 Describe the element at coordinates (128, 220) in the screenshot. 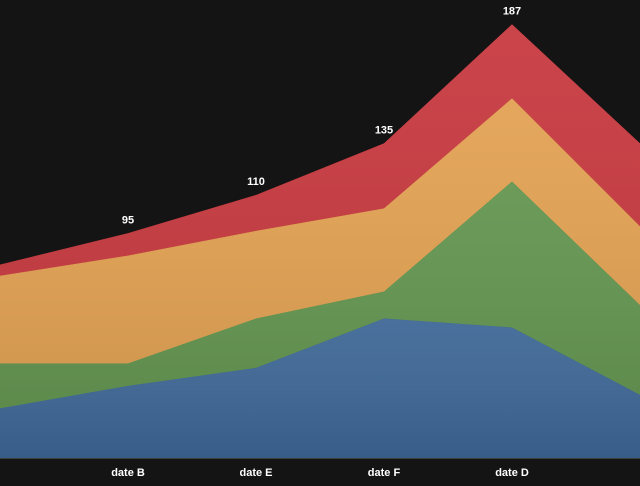

I see `data-label-95: 95` at that location.